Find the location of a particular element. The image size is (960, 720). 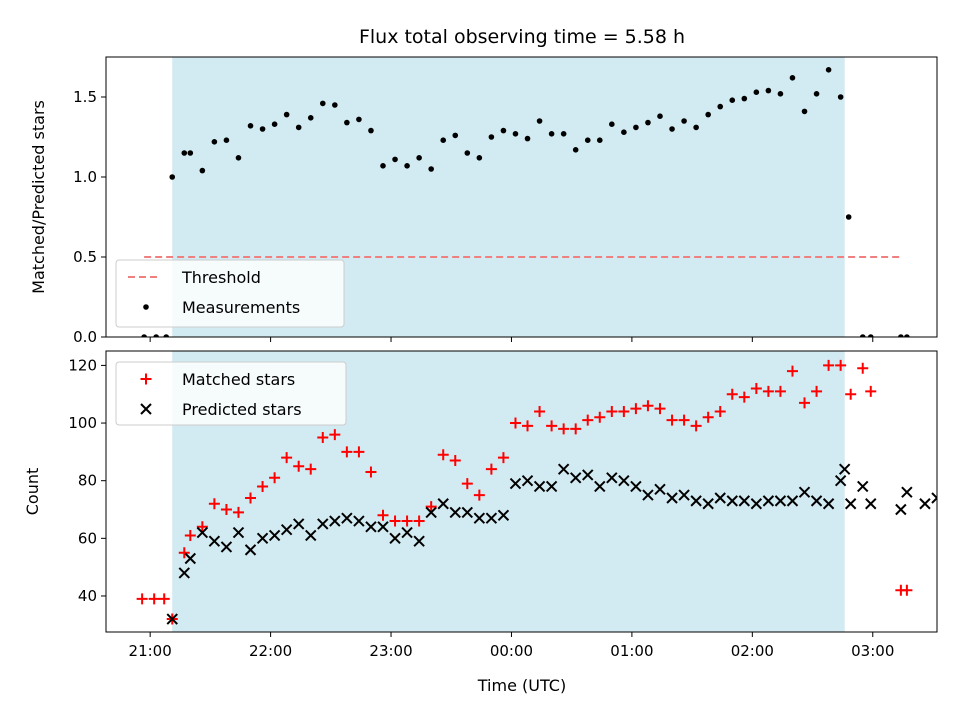

legend-label: Predicted stars is located at coordinates (242, 409).